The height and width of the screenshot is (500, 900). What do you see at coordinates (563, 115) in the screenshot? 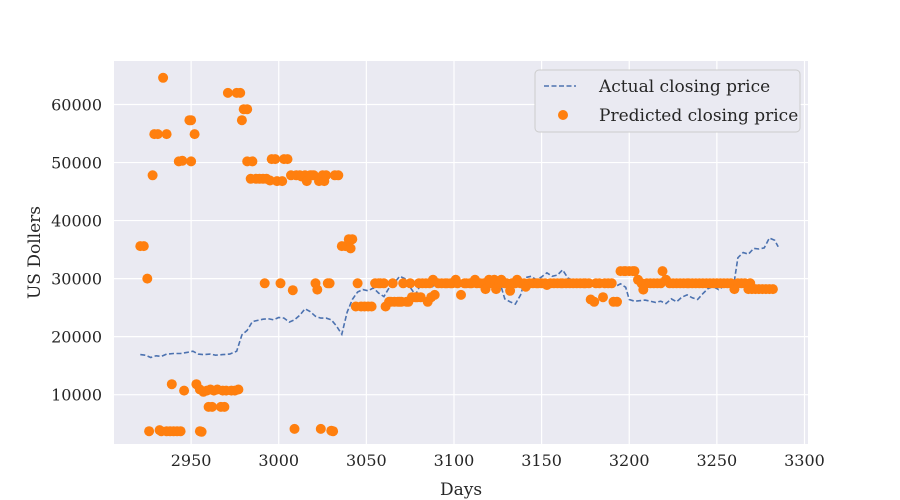
I see `legend-predicted-swatch` at bounding box center [563, 115].